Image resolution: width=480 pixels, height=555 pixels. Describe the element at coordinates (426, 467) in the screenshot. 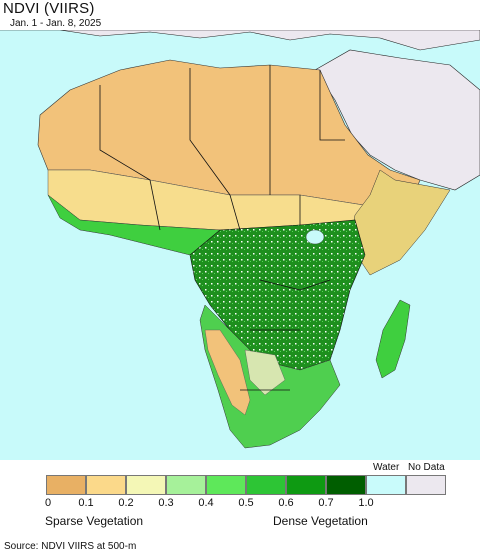

I see `no-data-label: No Data` at that location.